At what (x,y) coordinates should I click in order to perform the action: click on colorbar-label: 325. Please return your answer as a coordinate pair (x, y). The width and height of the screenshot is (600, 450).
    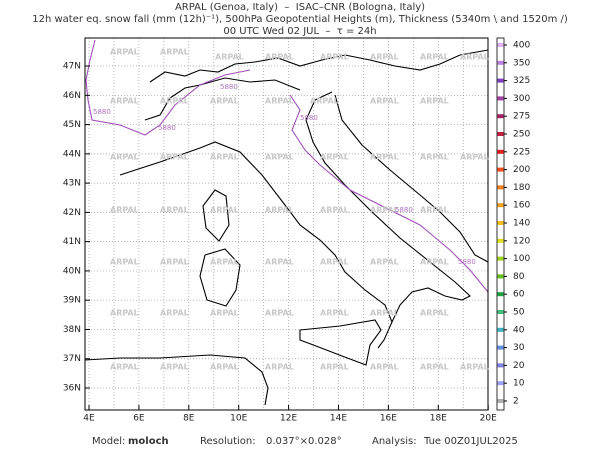
    Looking at the image, I should click on (521, 81).